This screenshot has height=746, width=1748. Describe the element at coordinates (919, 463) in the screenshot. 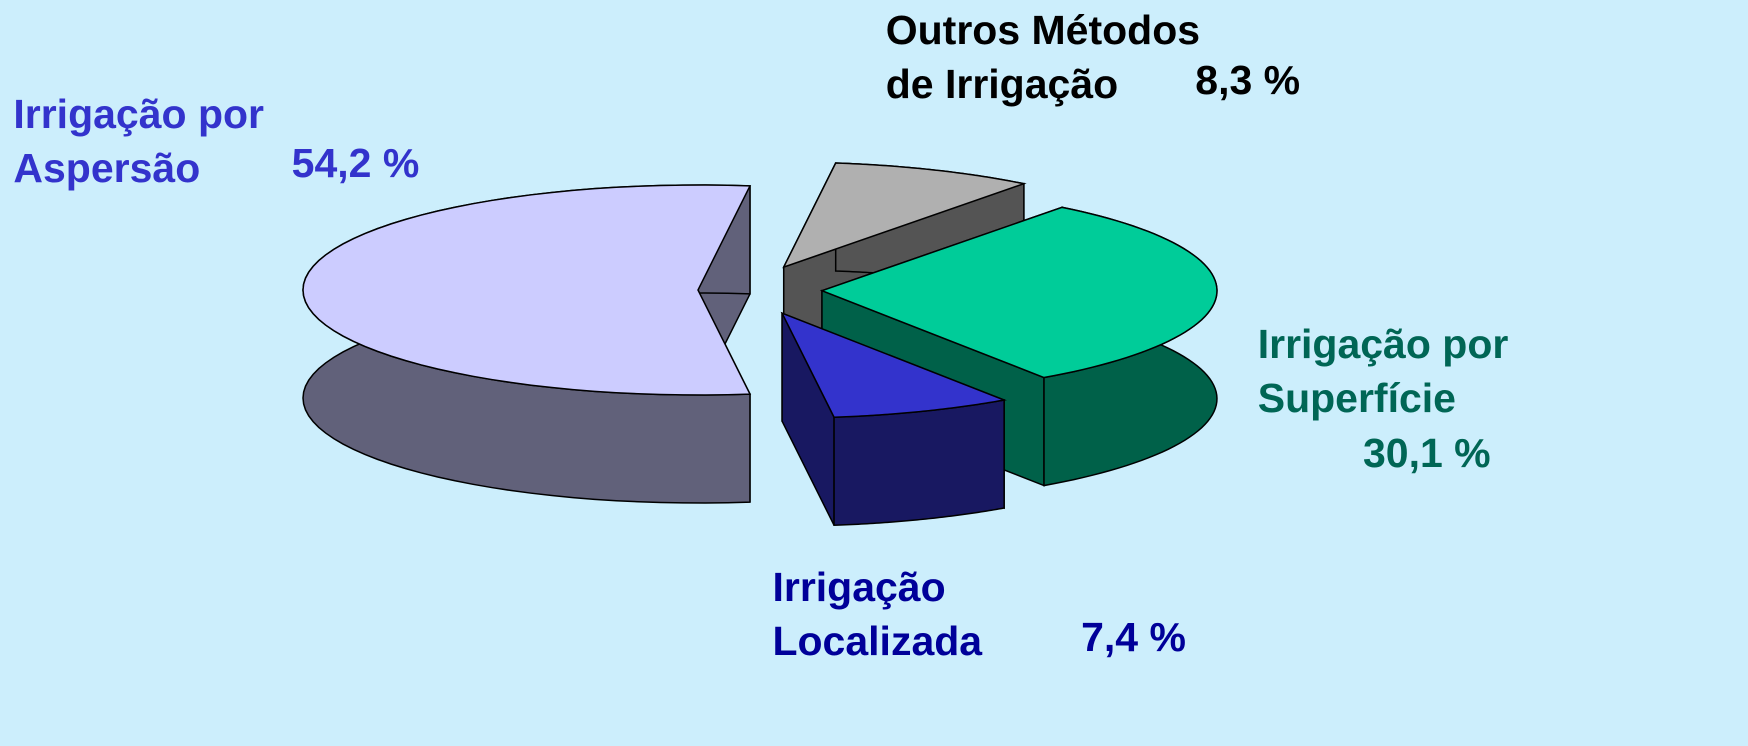

I see `slice-wall` at that location.